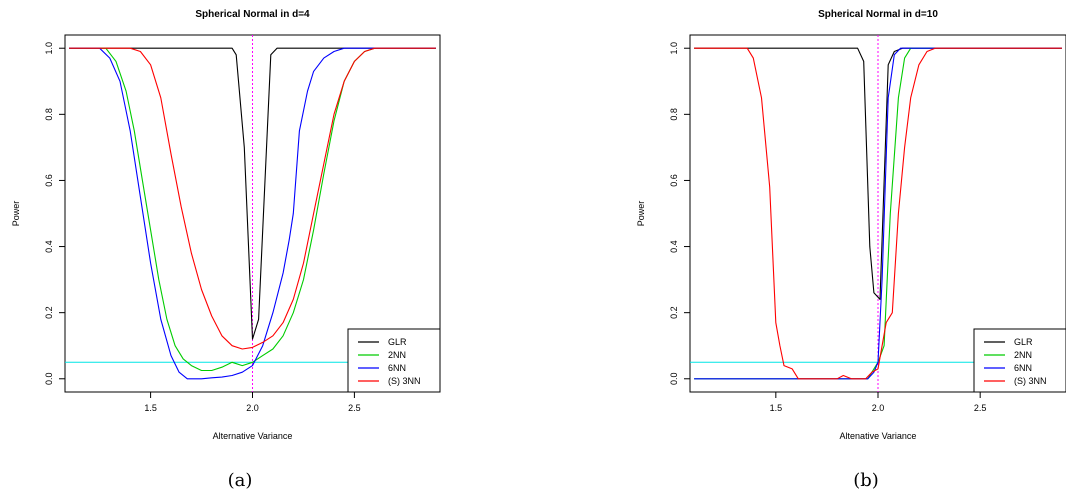 Image resolution: width=1066 pixels, height=496 pixels. What do you see at coordinates (878, 436) in the screenshot?
I see `x-axis-label: Altenative Variance` at bounding box center [878, 436].